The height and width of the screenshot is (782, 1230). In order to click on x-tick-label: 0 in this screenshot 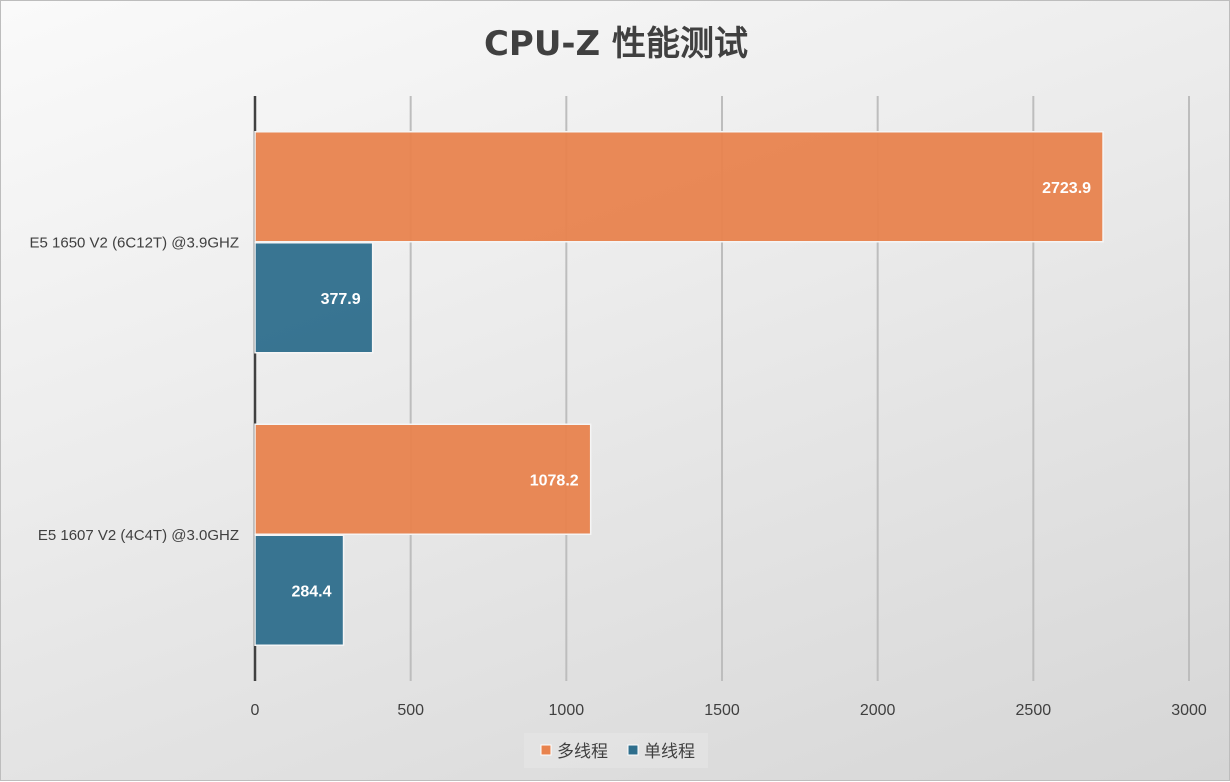, I will do `click(255, 710)`.